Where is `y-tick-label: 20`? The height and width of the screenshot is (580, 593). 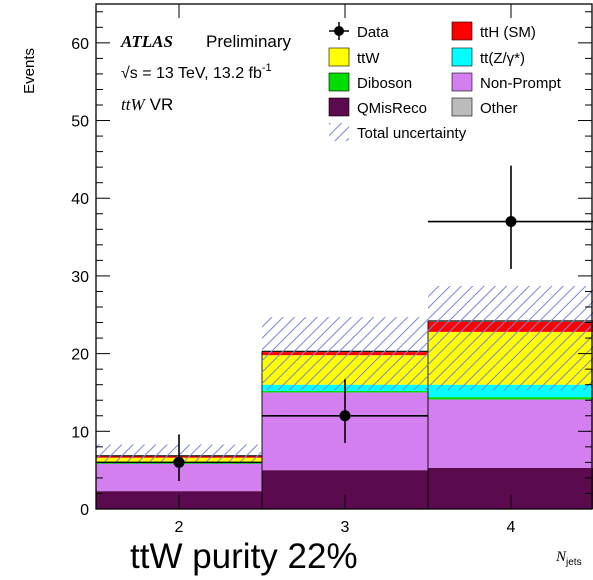
y-tick-label: 20 is located at coordinates (80, 355).